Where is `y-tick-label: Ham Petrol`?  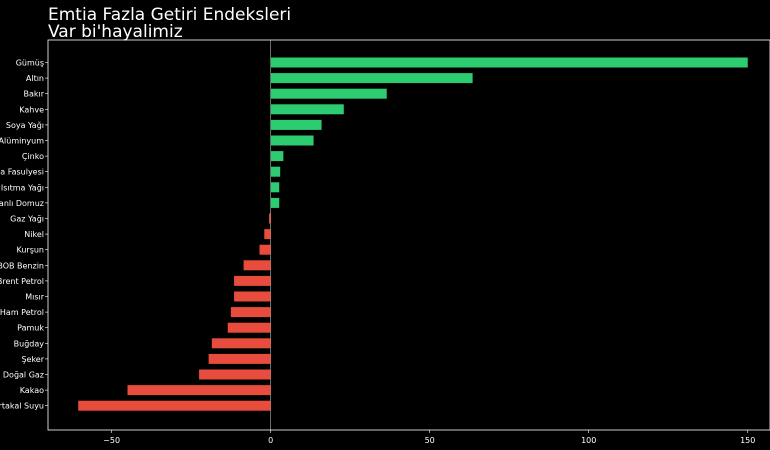
y-tick-label: Ham Petrol is located at coordinates (22, 312).